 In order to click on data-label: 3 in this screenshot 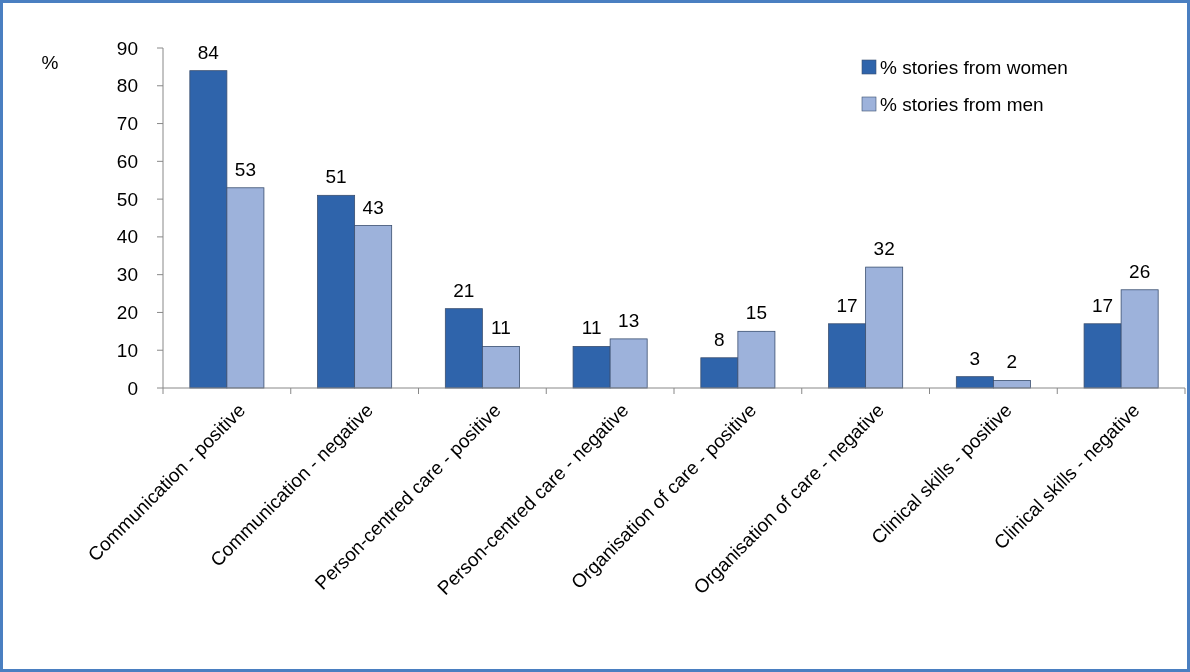, I will do `click(975, 358)`.